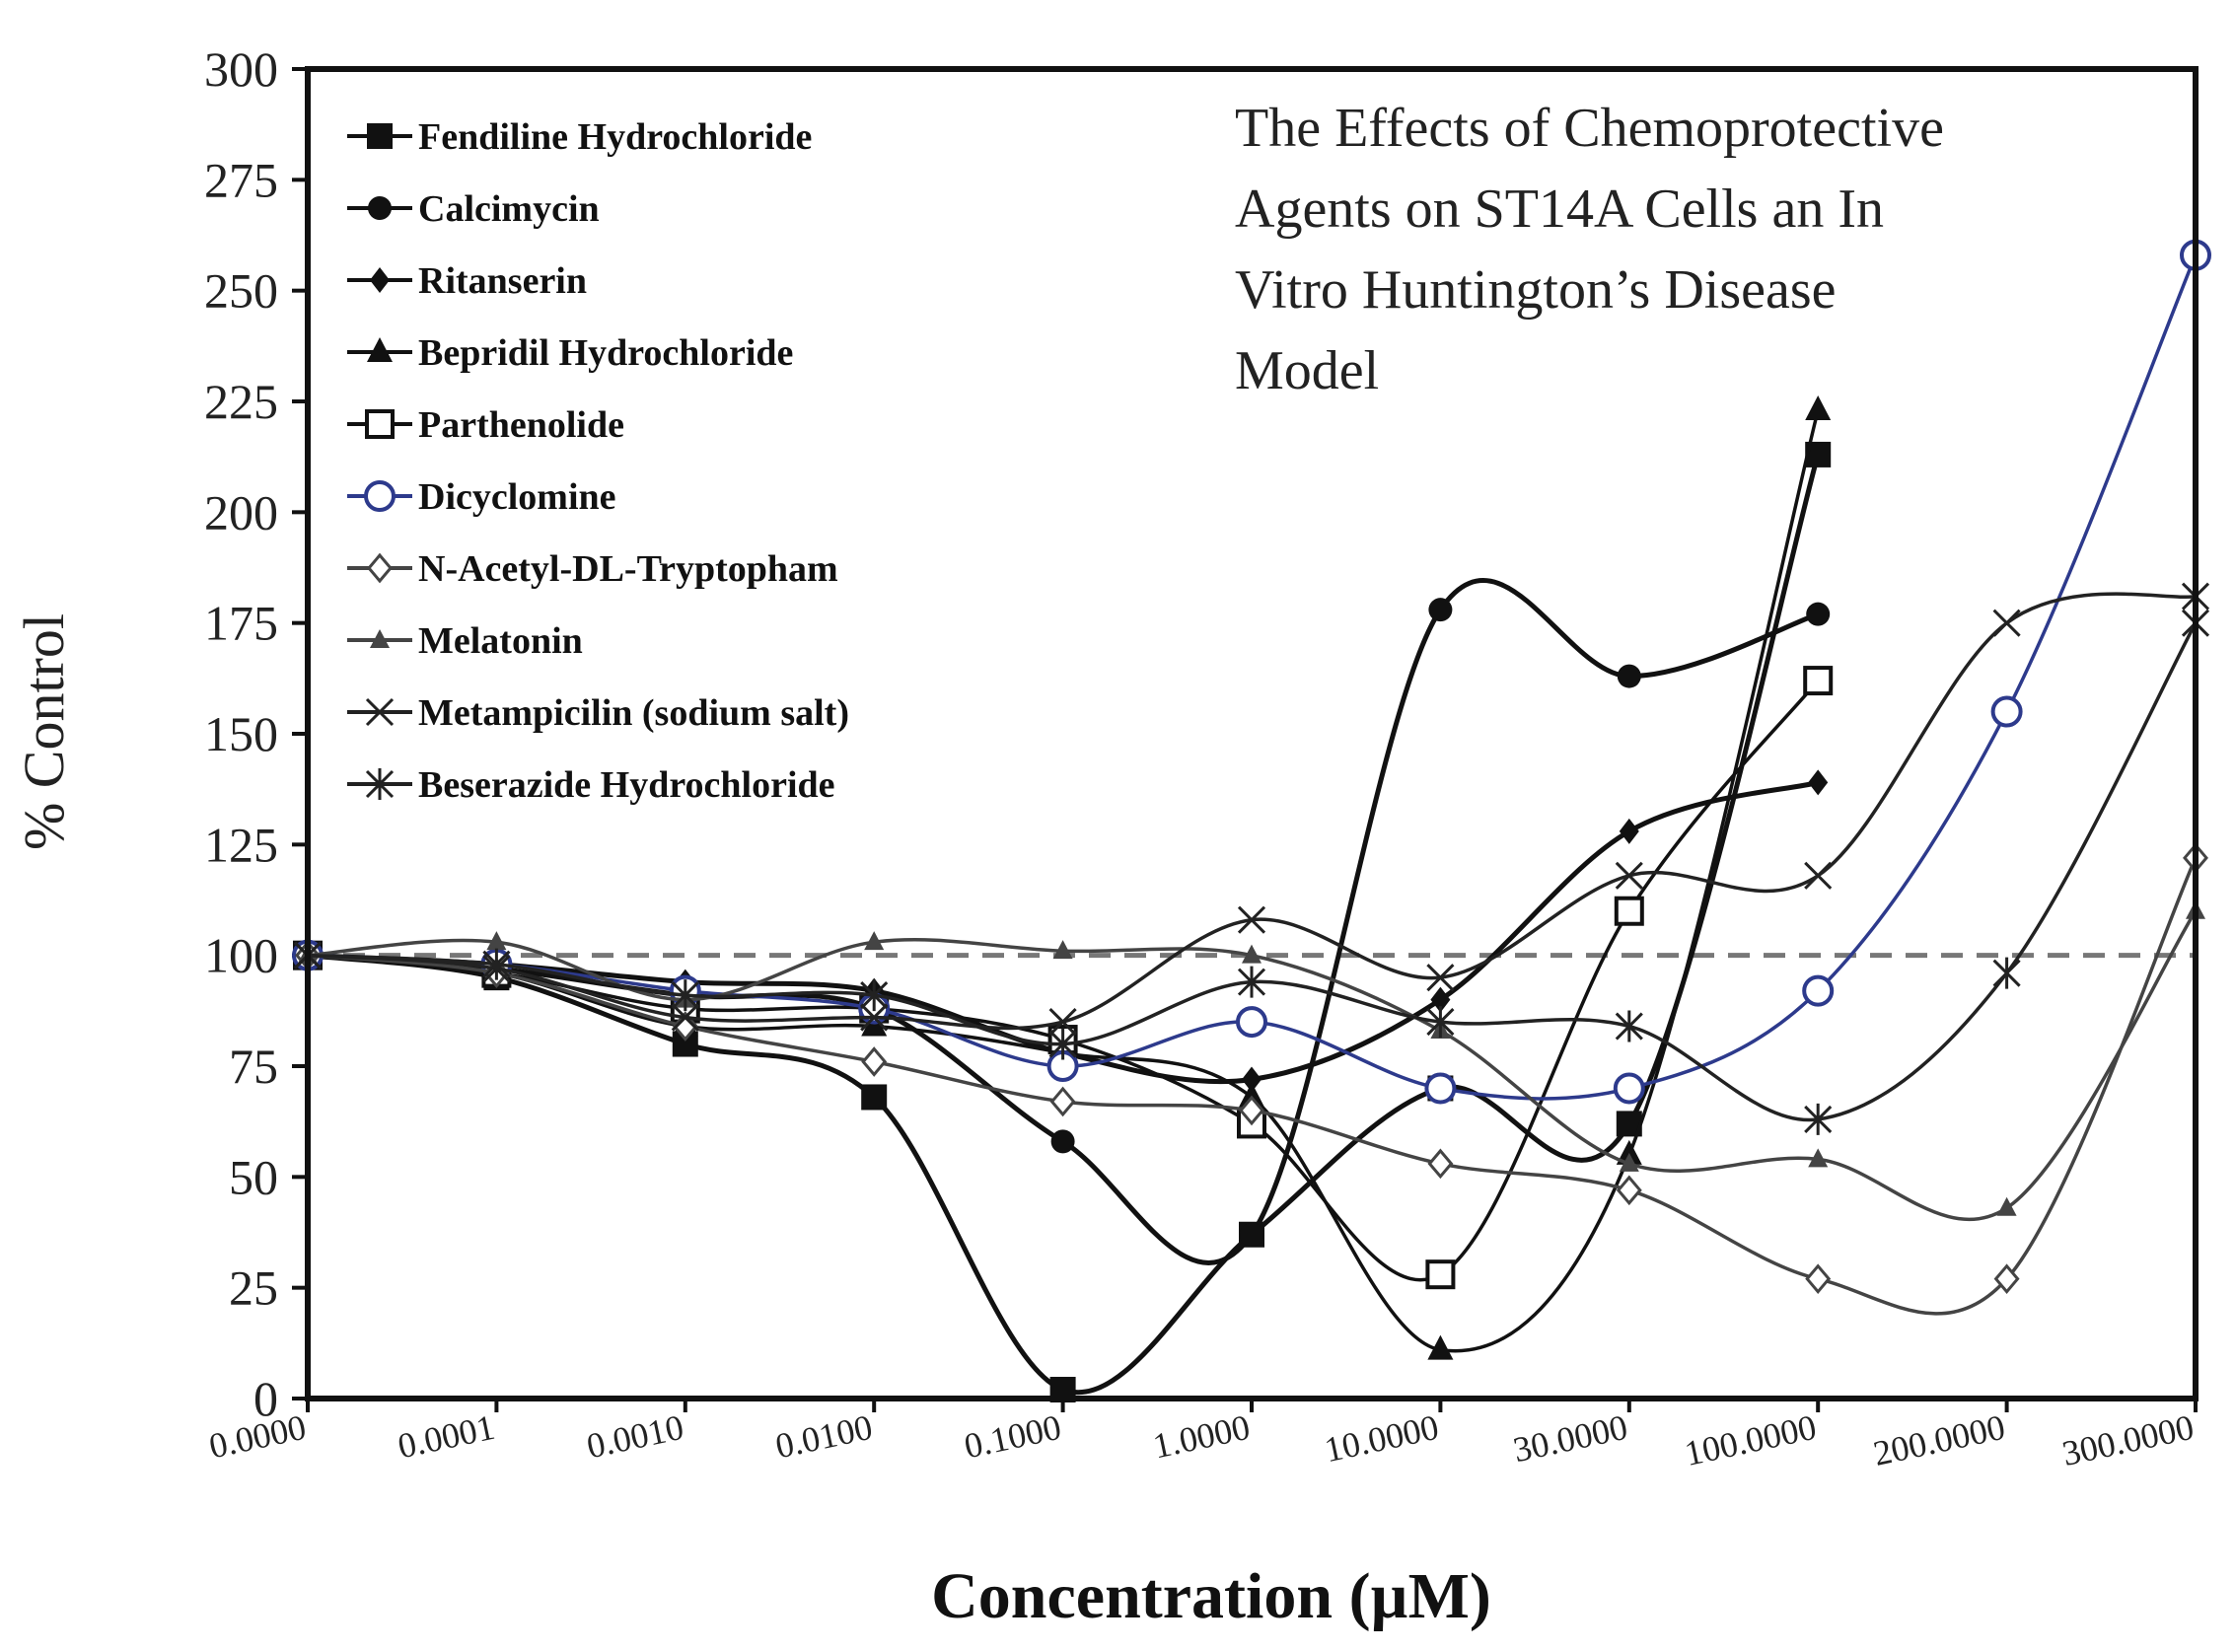  What do you see at coordinates (1559, 210) in the screenshot?
I see `title-line: Agents on ST14A Cells an In` at bounding box center [1559, 210].